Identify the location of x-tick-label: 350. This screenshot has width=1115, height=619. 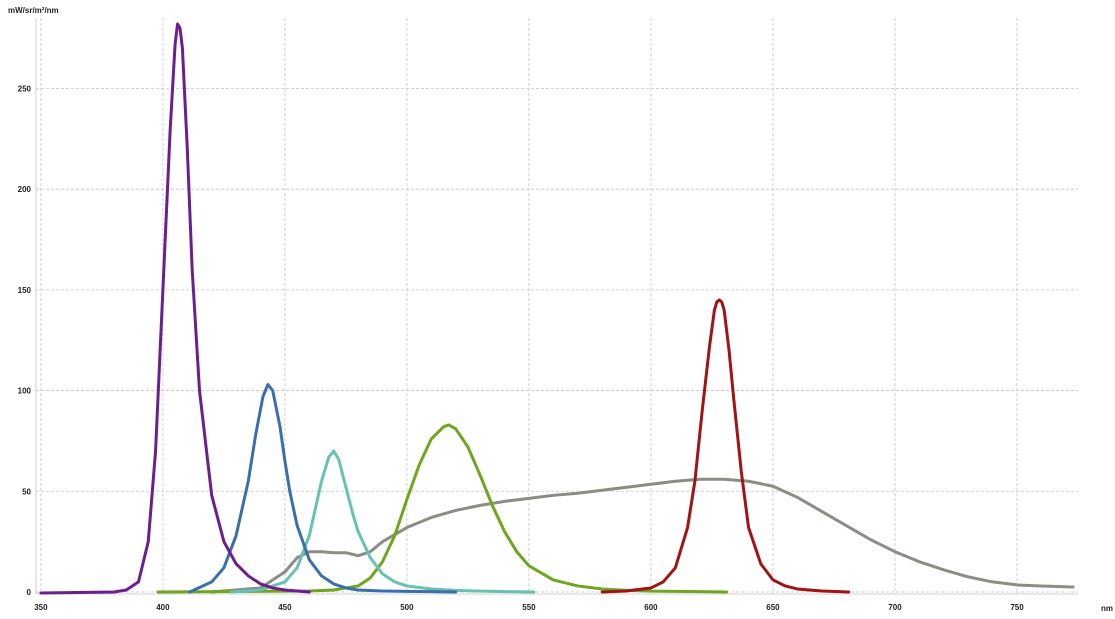
(41, 607).